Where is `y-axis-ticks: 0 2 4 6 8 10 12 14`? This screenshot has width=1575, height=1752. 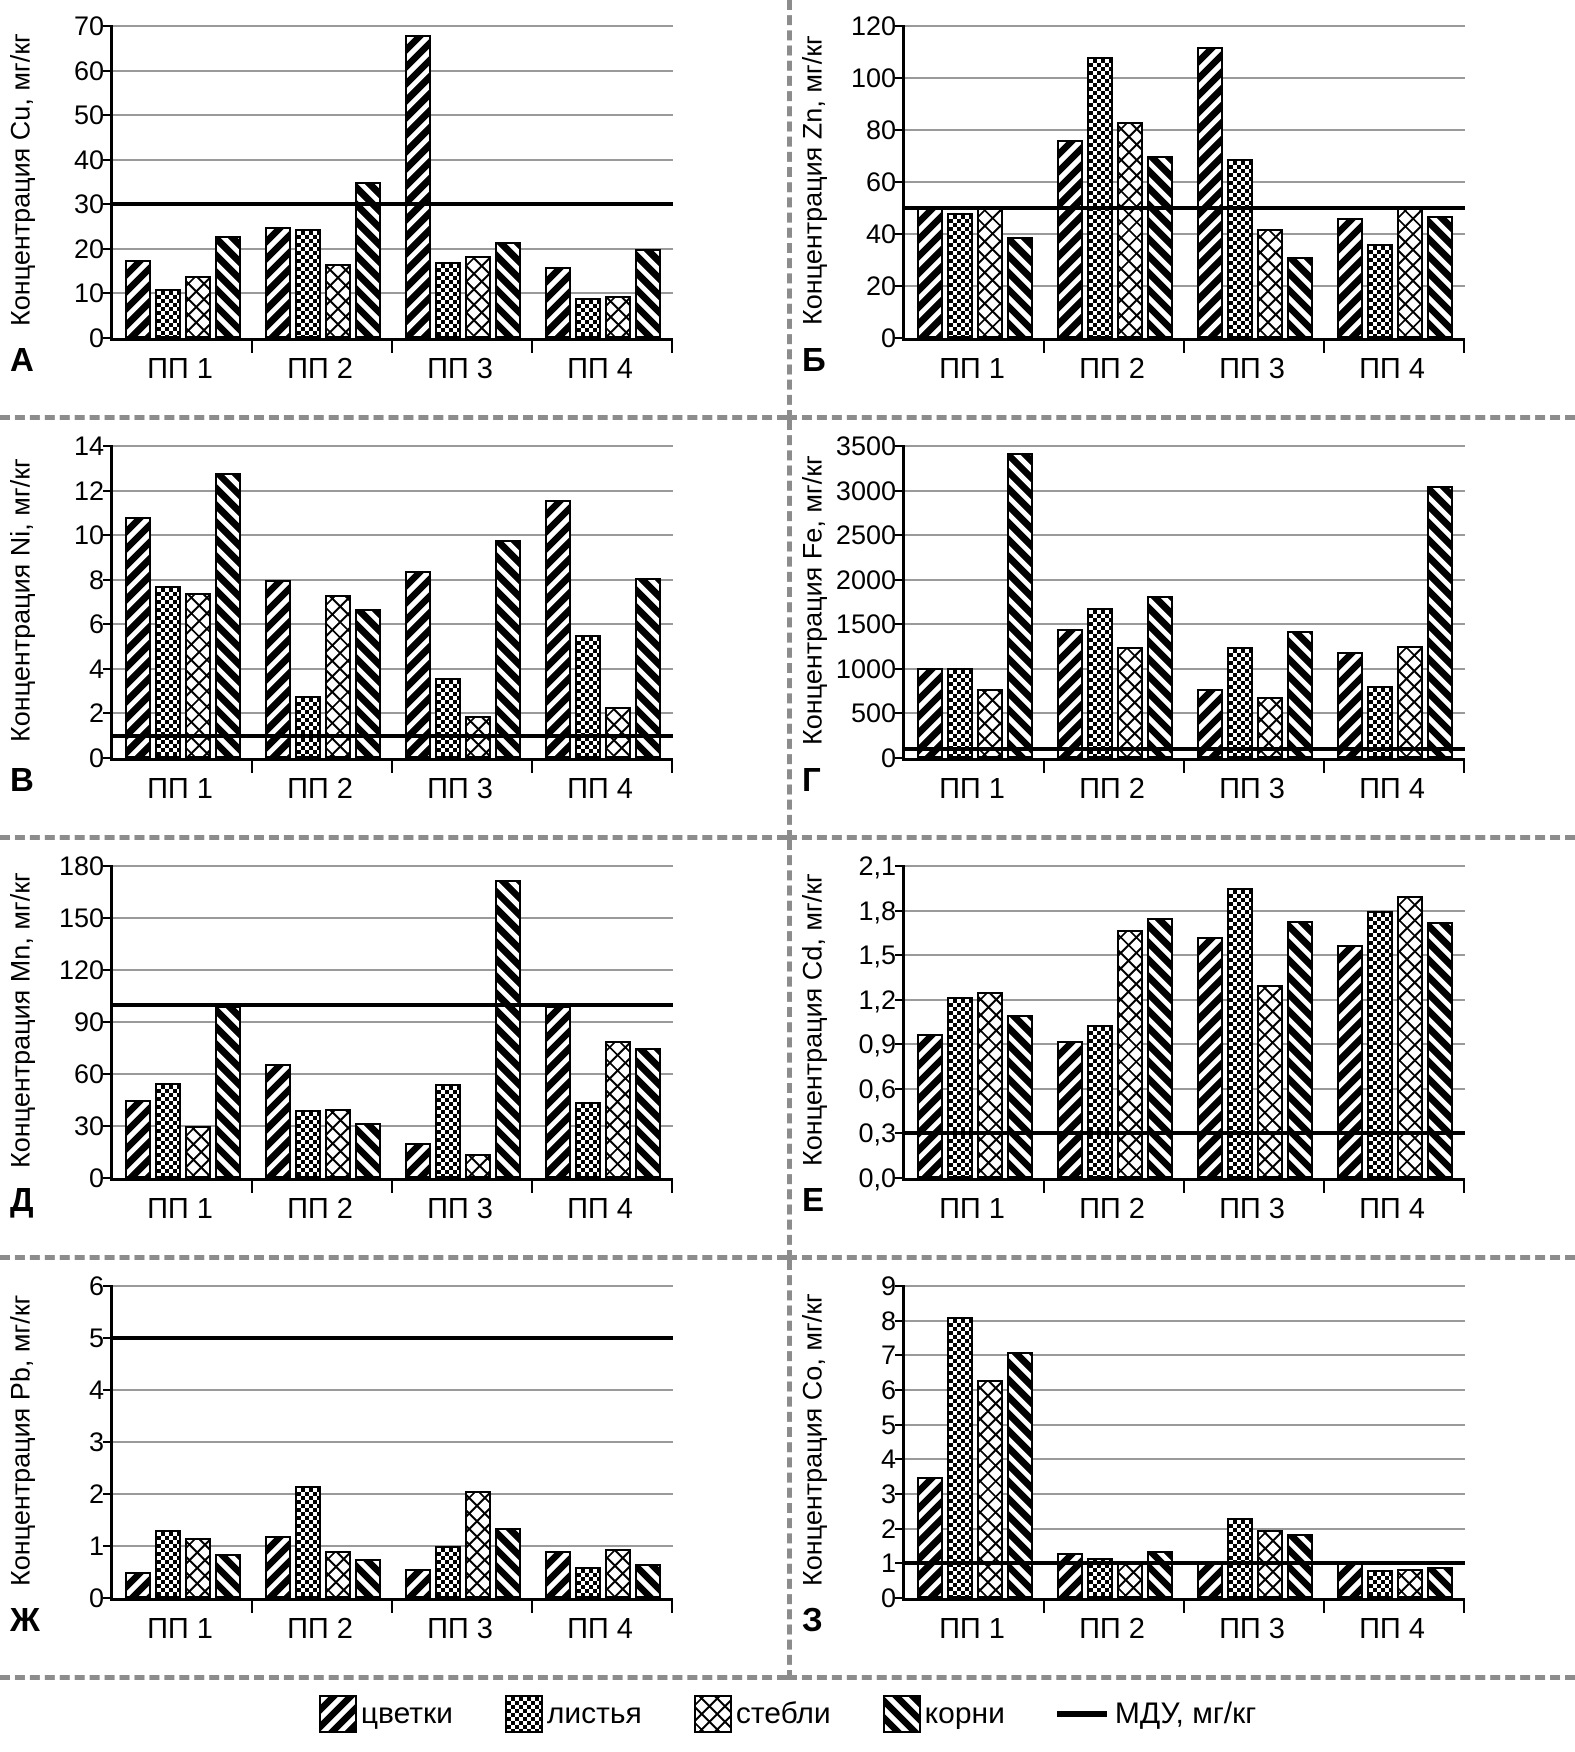 y-axis-ticks: 0 2 4 6 8 10 12 14 is located at coordinates (75, 602).